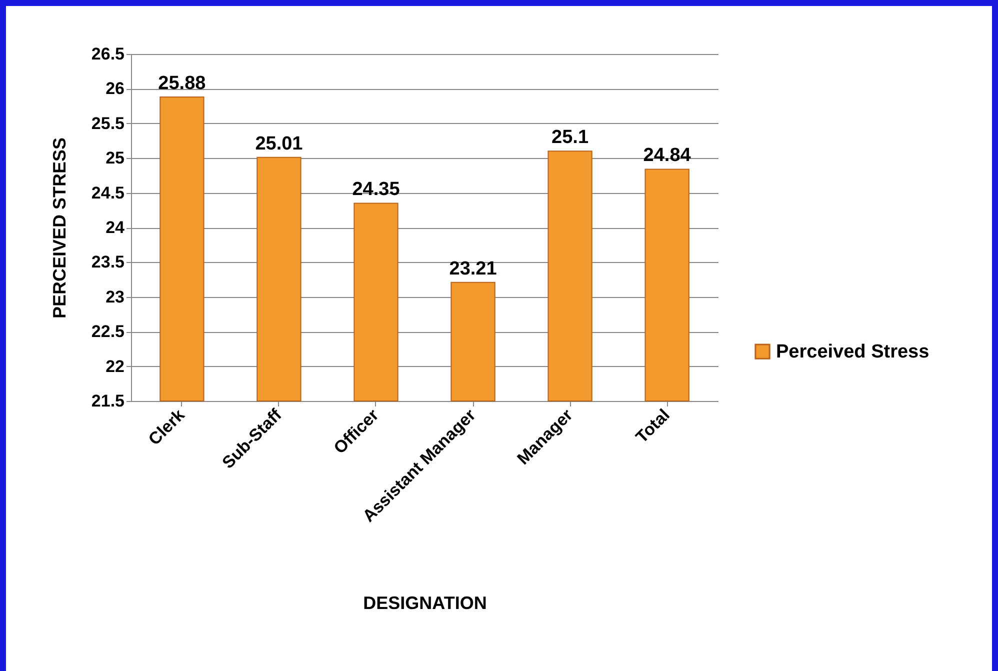 The width and height of the screenshot is (998, 671). I want to click on y-tick-label: 24, so click(116, 227).